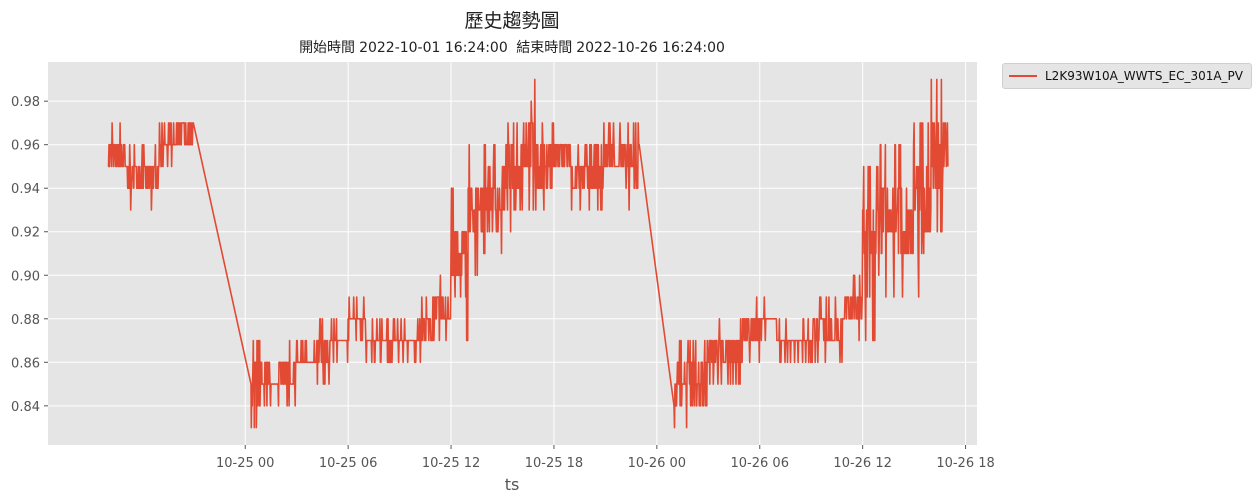 Image resolution: width=1258 pixels, height=504 pixels. Describe the element at coordinates (25, 363) in the screenshot. I see `y-tick-label: 0.86` at that location.